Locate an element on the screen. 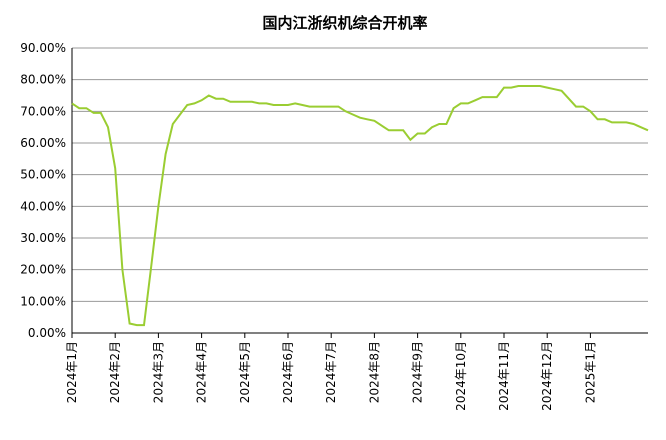 This screenshot has width=666, height=440. y-tick-label: 90.00% is located at coordinates (43, 48).